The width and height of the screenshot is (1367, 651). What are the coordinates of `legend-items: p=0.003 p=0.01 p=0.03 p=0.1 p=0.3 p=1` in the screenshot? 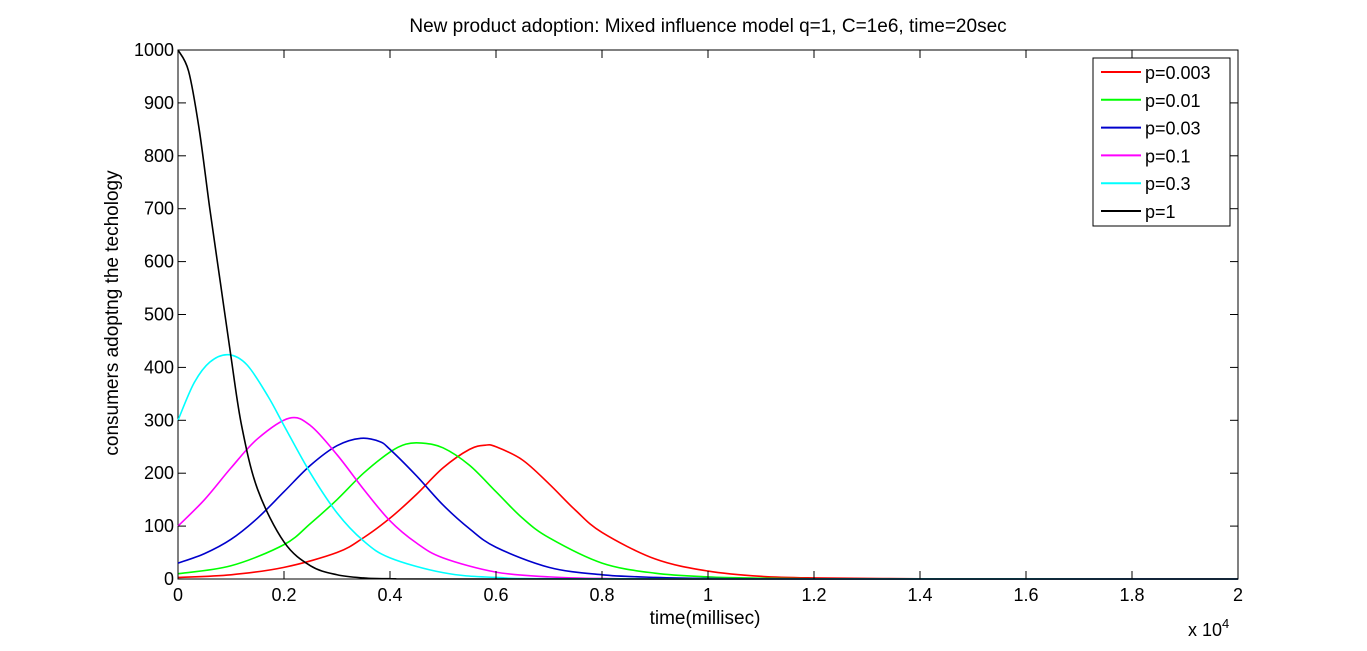 It's located at (1156, 142).